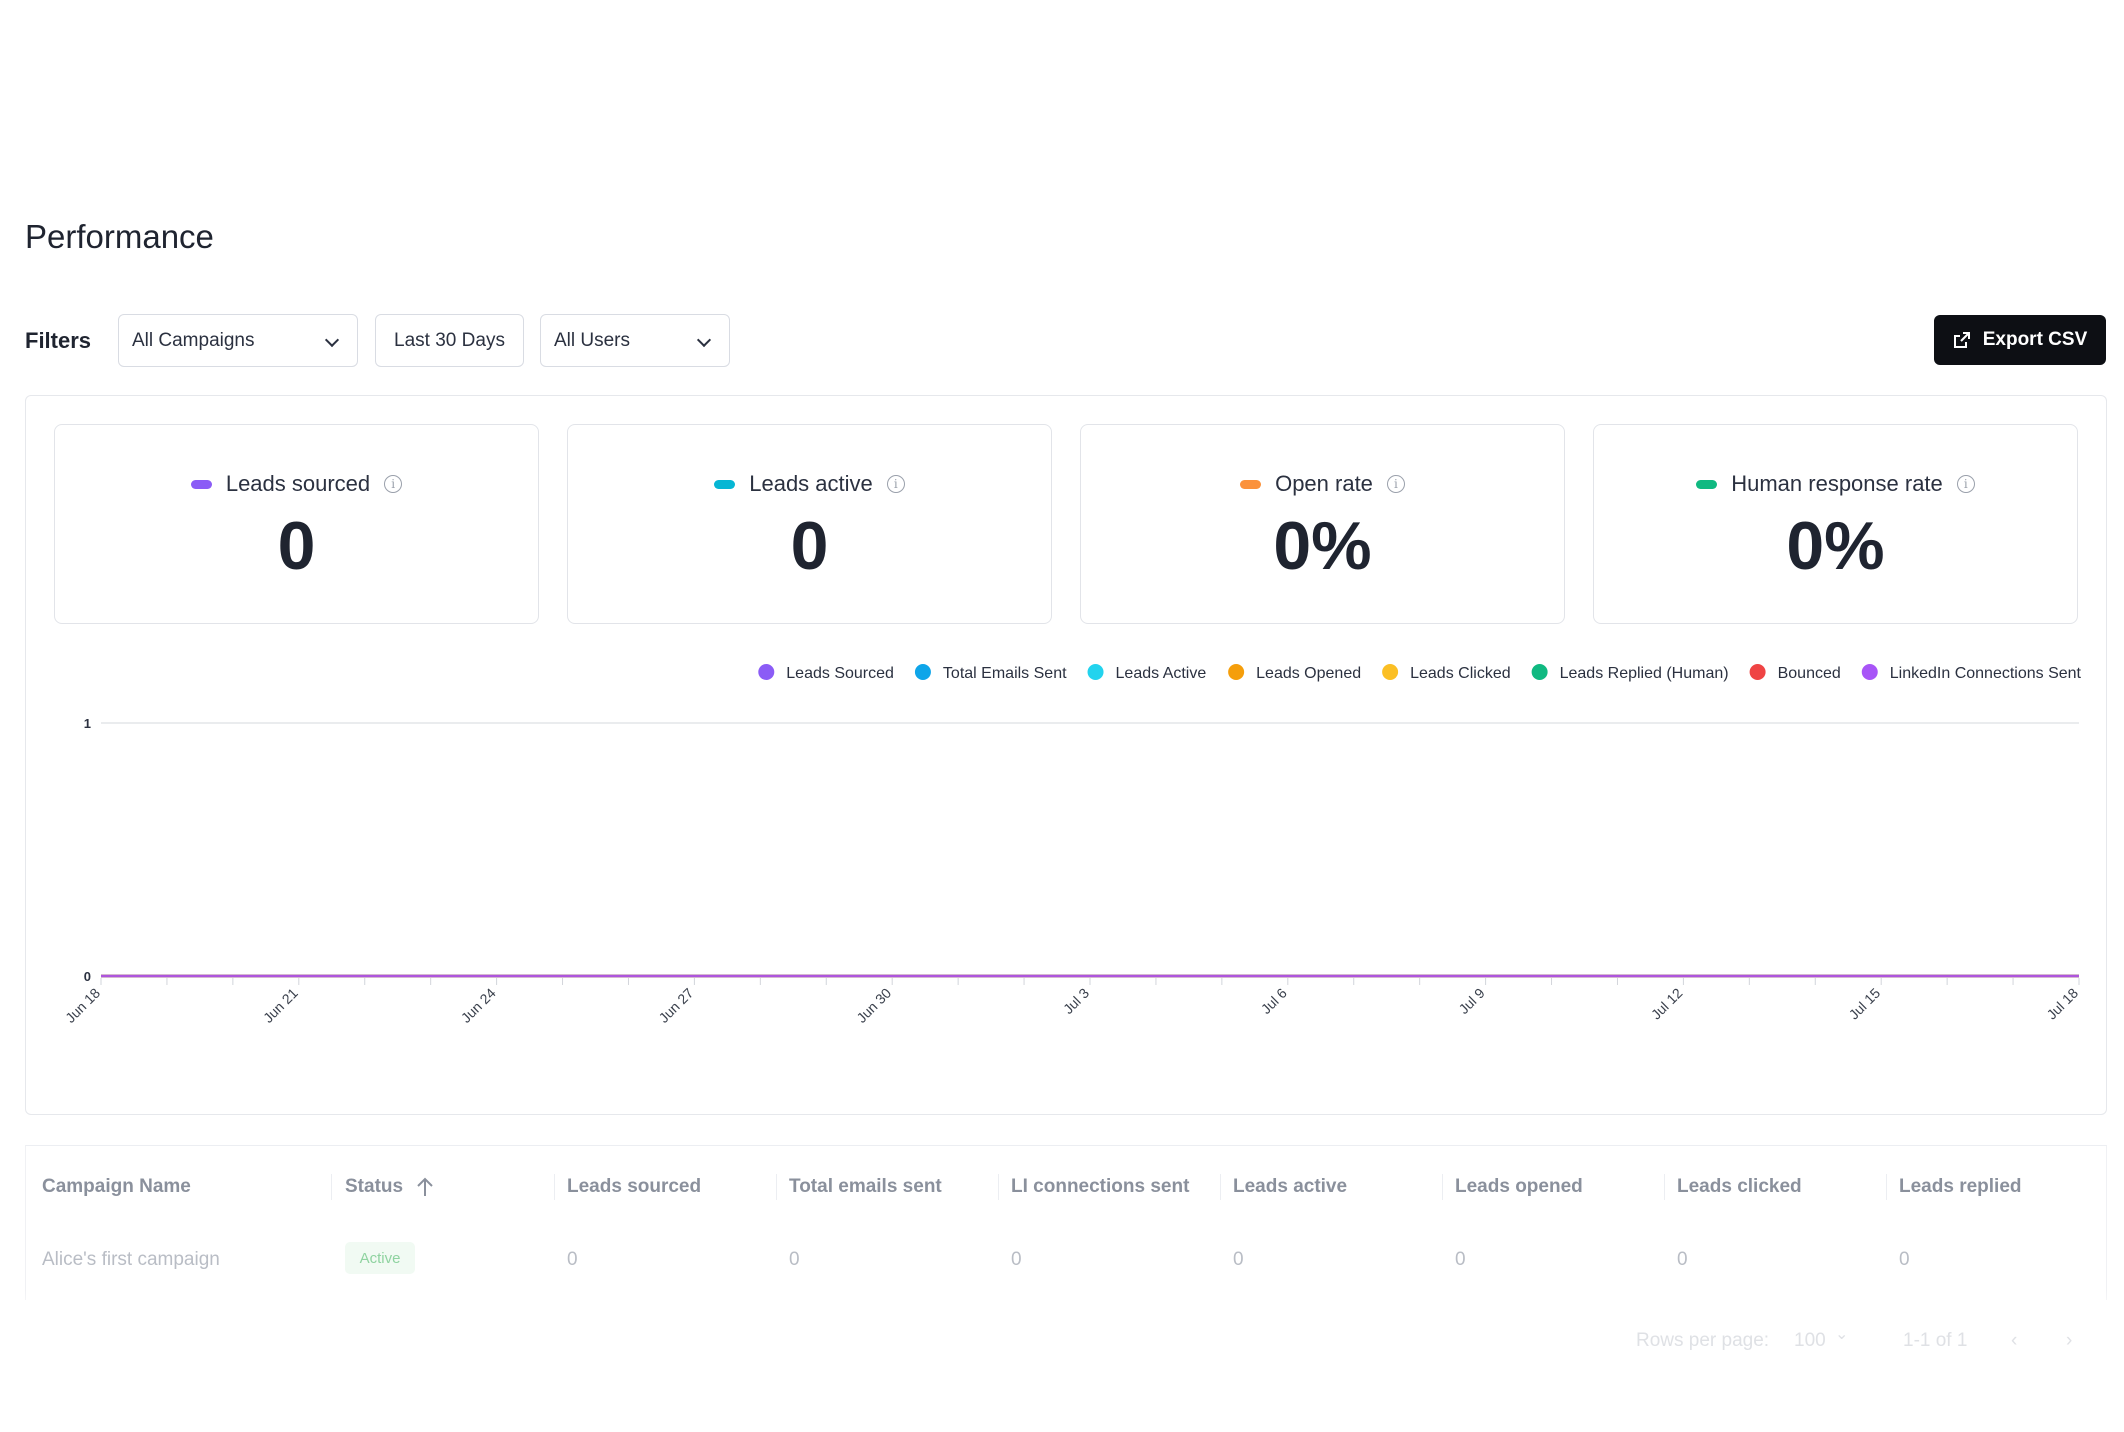  I want to click on kpi-card-human-response-rate: Human response rate i 0%, so click(1835, 524).